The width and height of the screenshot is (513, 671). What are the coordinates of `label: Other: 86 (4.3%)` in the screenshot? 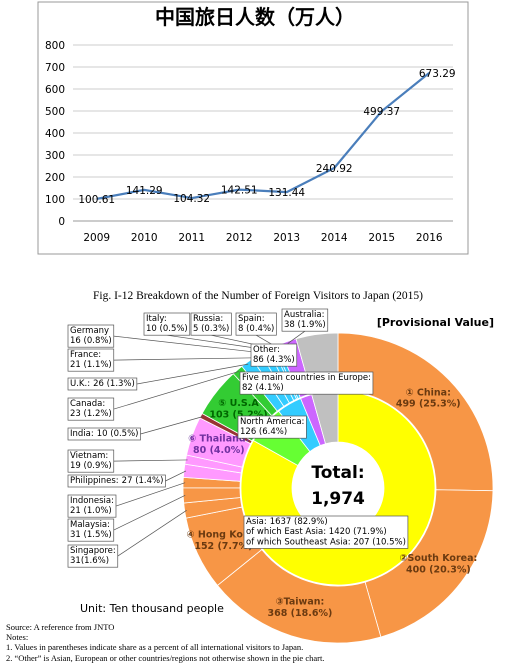 It's located at (274, 355).